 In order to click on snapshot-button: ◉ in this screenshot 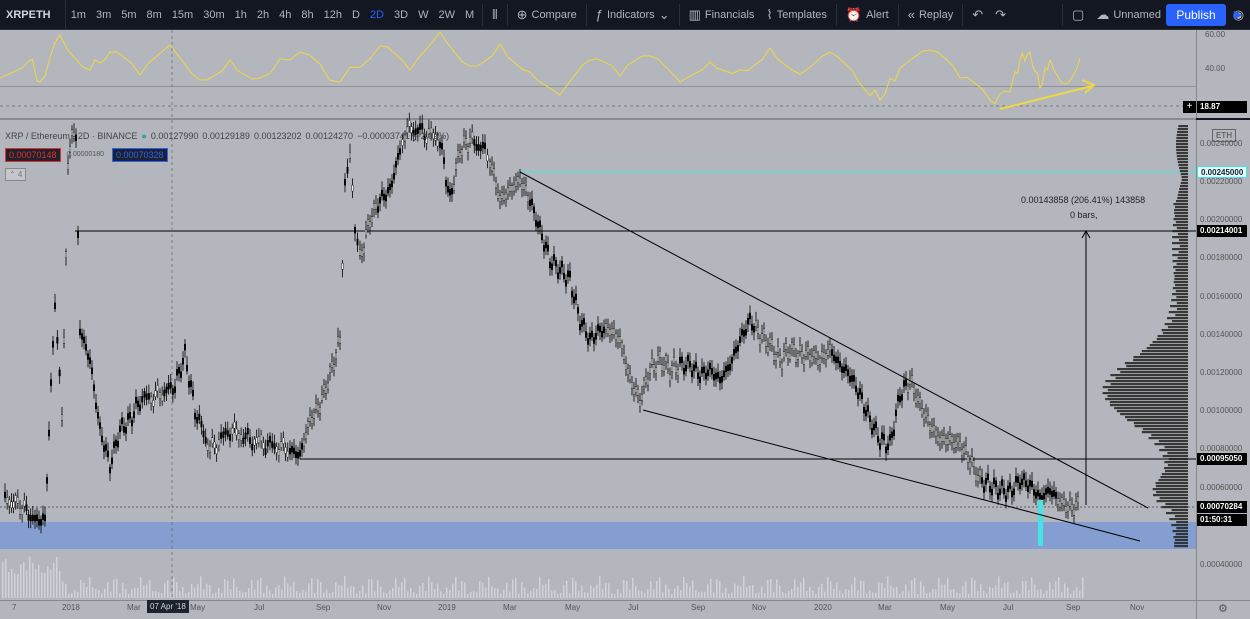, I will do `click(1238, 15)`.